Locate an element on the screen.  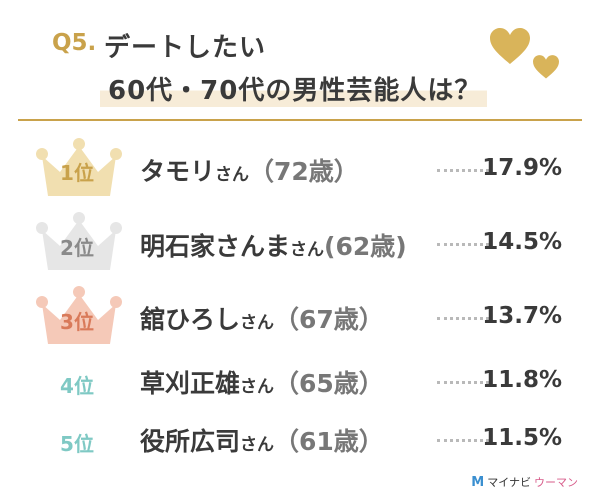
percentage-value: 11.8% is located at coordinates (522, 380).